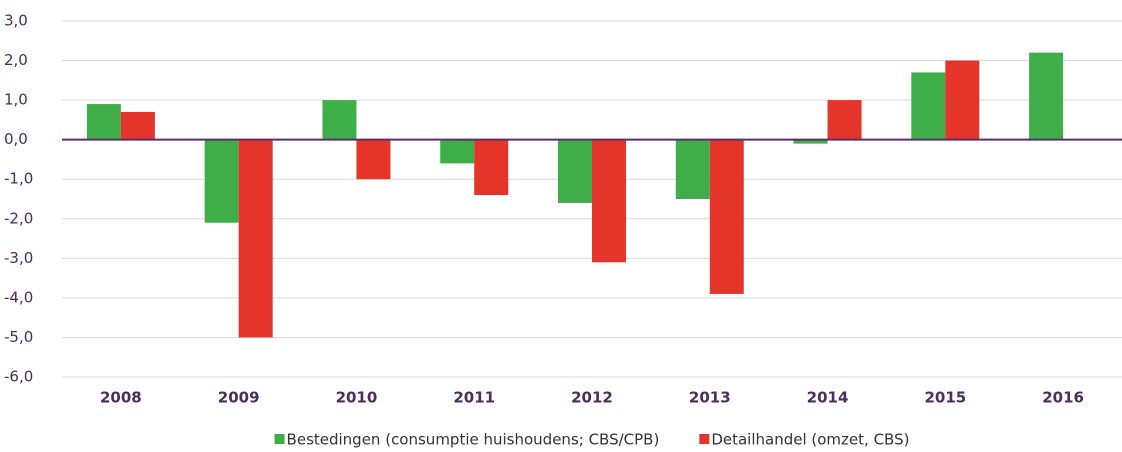 The height and width of the screenshot is (452, 1122). Describe the element at coordinates (16, 21) in the screenshot. I see `y-tick-label: 3,0` at that location.